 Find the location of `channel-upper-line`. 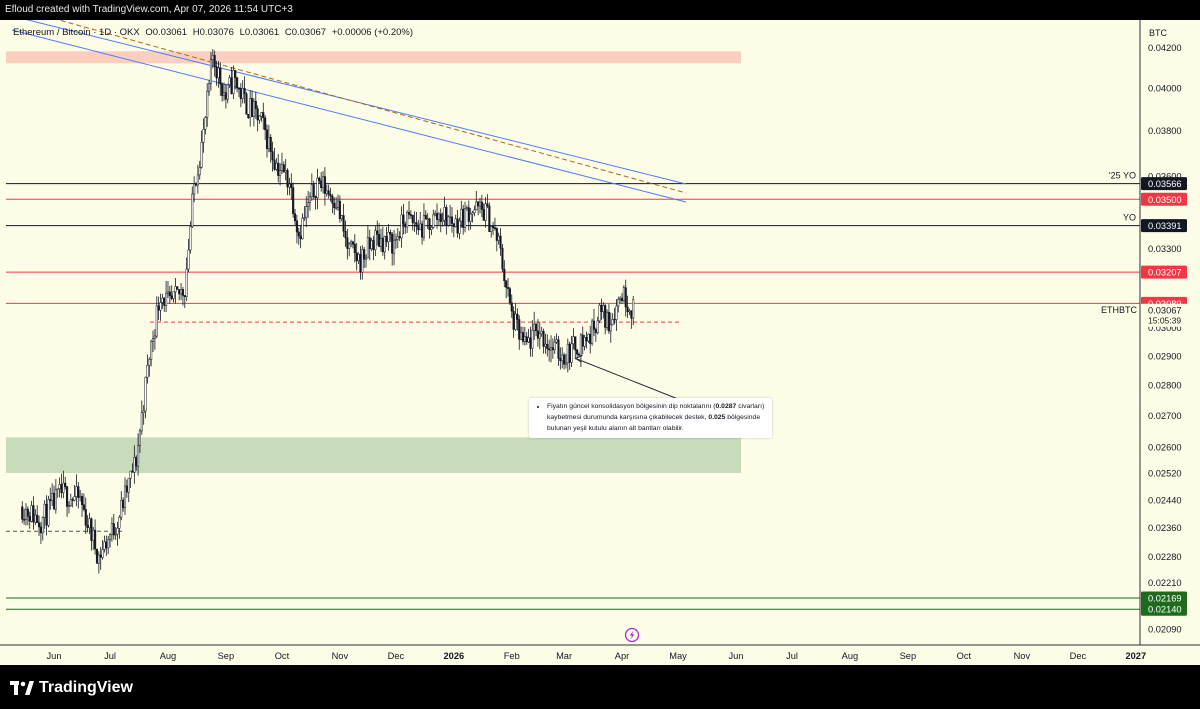

channel-upper-line is located at coordinates (349, 102).